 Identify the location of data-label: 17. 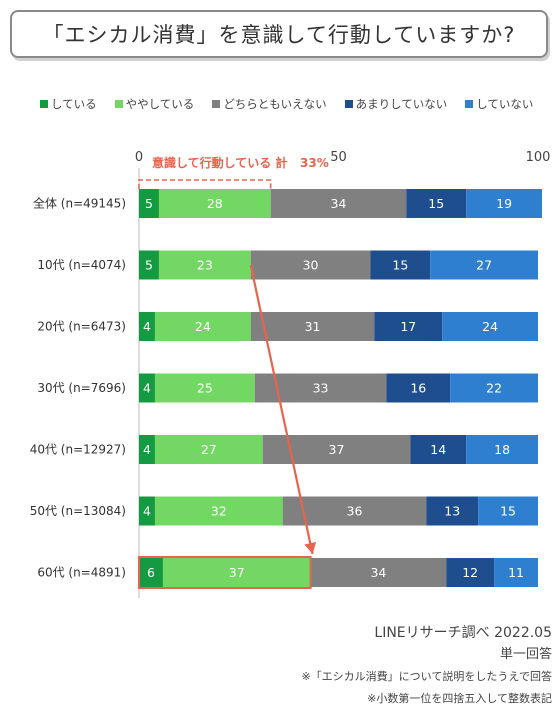
(408, 326).